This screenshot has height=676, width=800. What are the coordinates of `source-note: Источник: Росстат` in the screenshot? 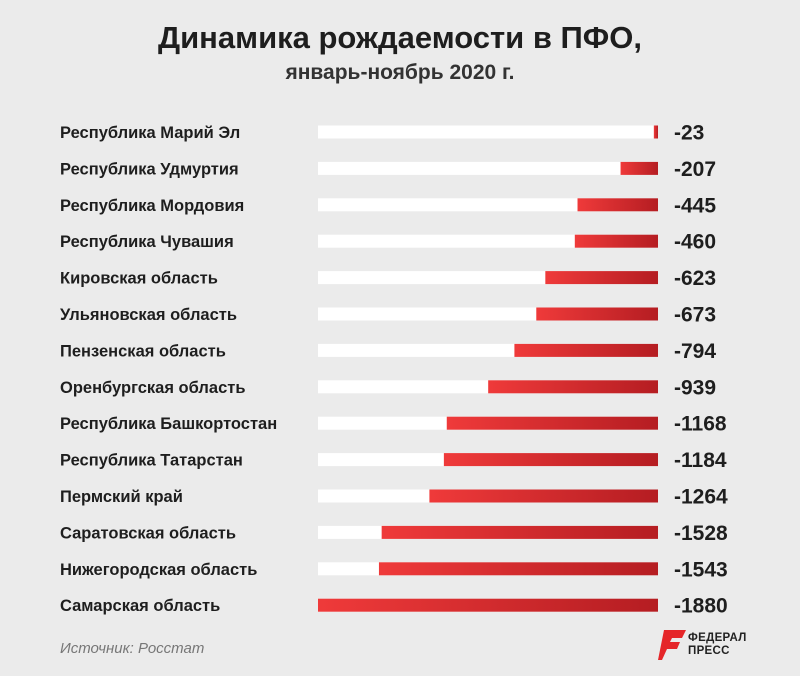 It's located at (132, 648).